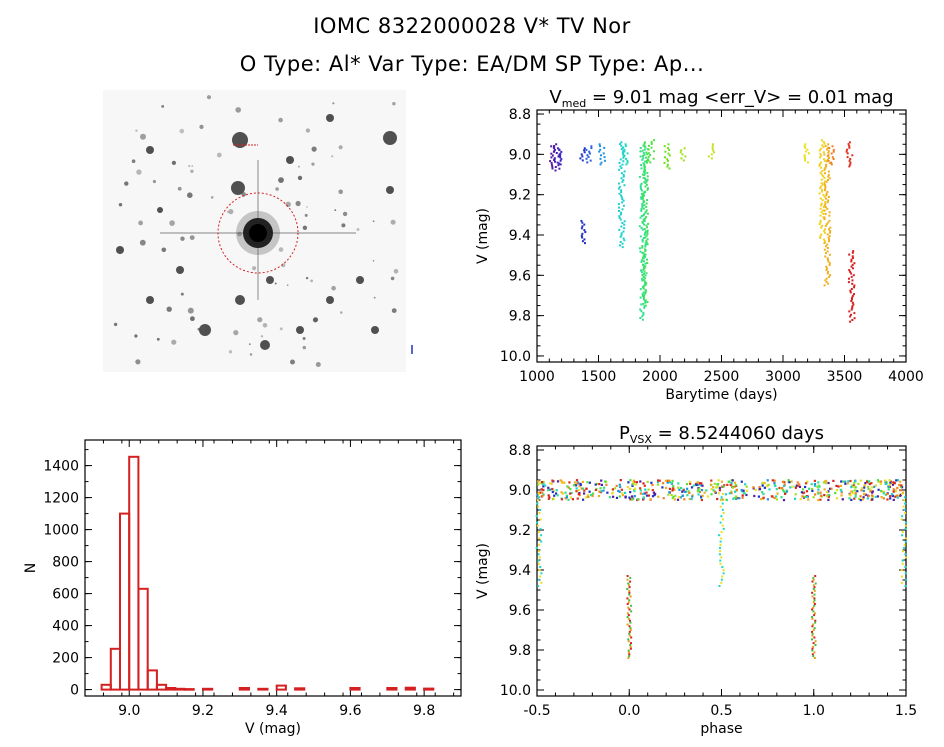 The image size is (944, 747). What do you see at coordinates (520, 451) in the screenshot?
I see `y-tick-label: 8.8` at bounding box center [520, 451].